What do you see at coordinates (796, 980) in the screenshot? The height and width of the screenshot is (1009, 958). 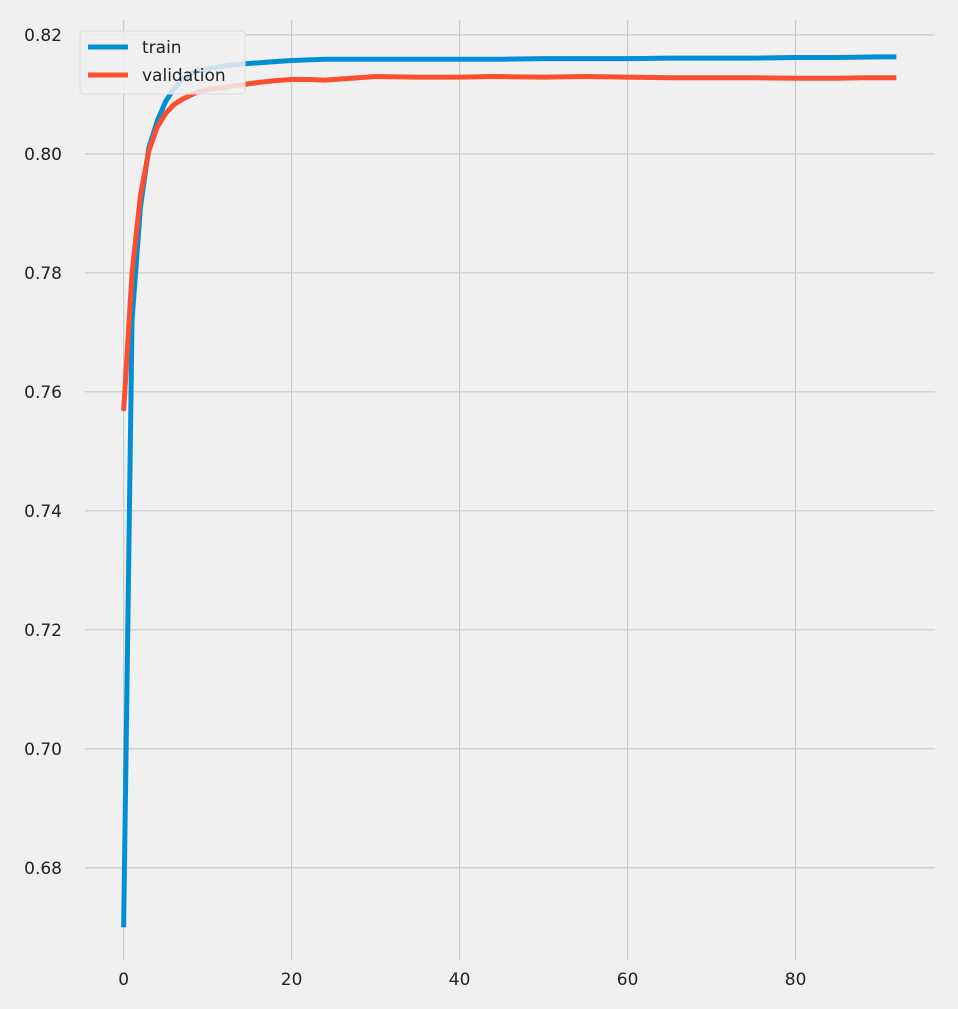 I see `x-tick-label: 80` at bounding box center [796, 980].